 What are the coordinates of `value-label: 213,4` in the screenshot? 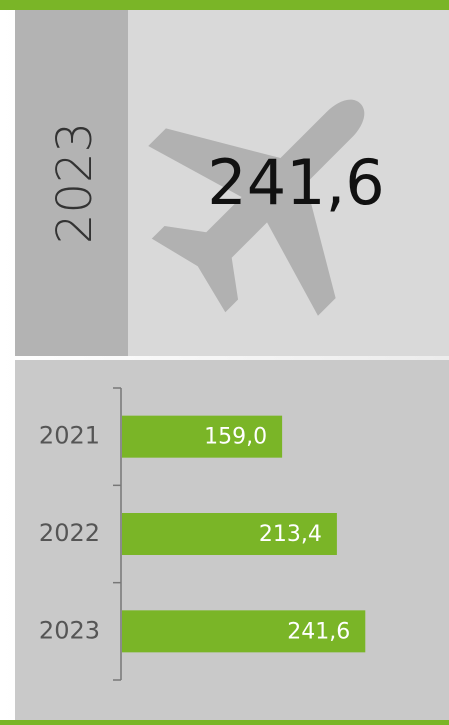 It's located at (290, 534).